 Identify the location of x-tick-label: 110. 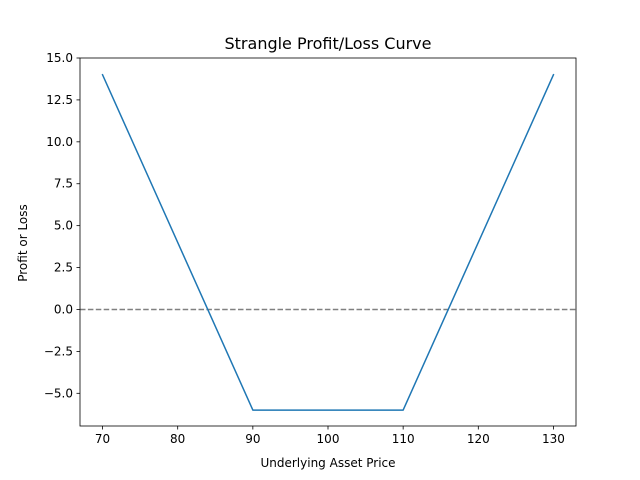
(403, 439).